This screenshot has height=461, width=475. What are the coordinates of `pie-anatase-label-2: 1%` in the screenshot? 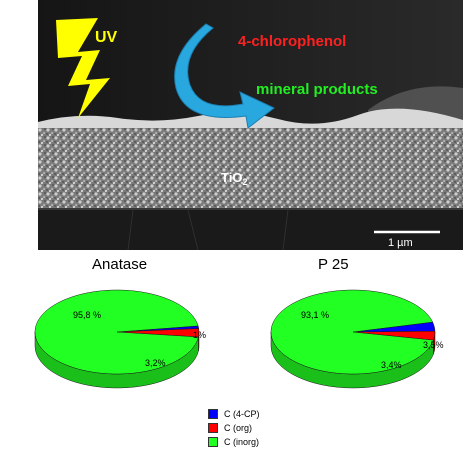 It's located at (199, 335).